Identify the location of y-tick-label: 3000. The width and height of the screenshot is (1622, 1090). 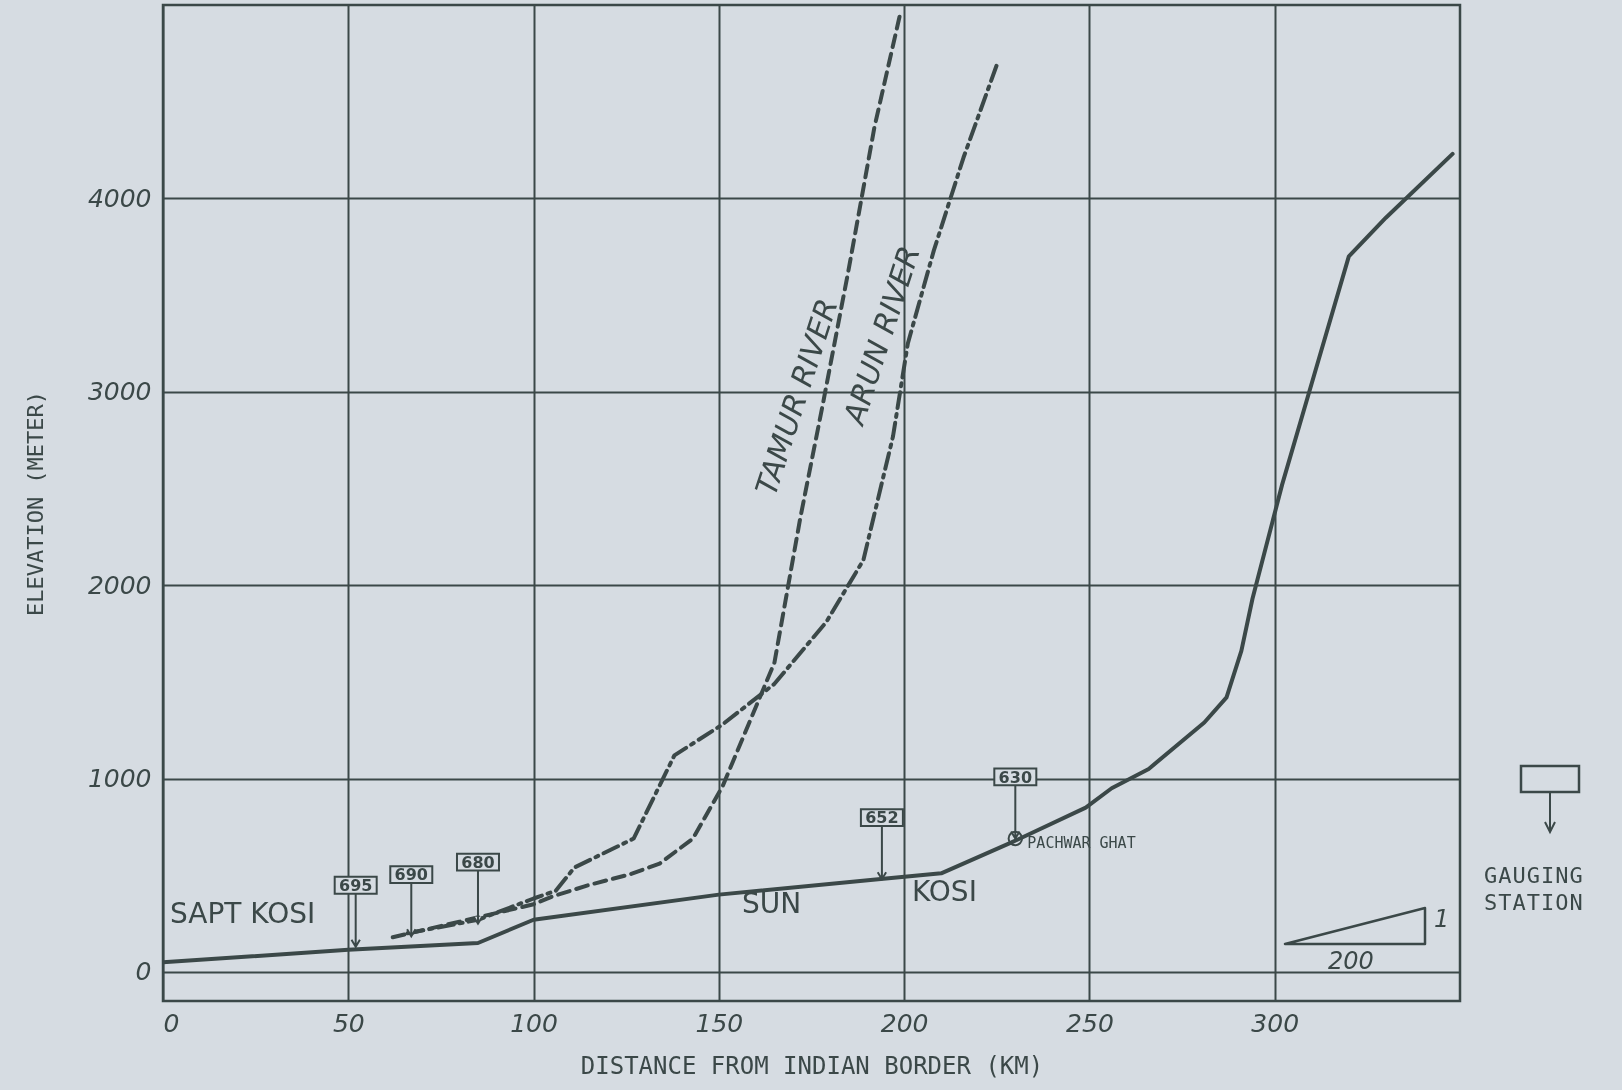
(119, 392).